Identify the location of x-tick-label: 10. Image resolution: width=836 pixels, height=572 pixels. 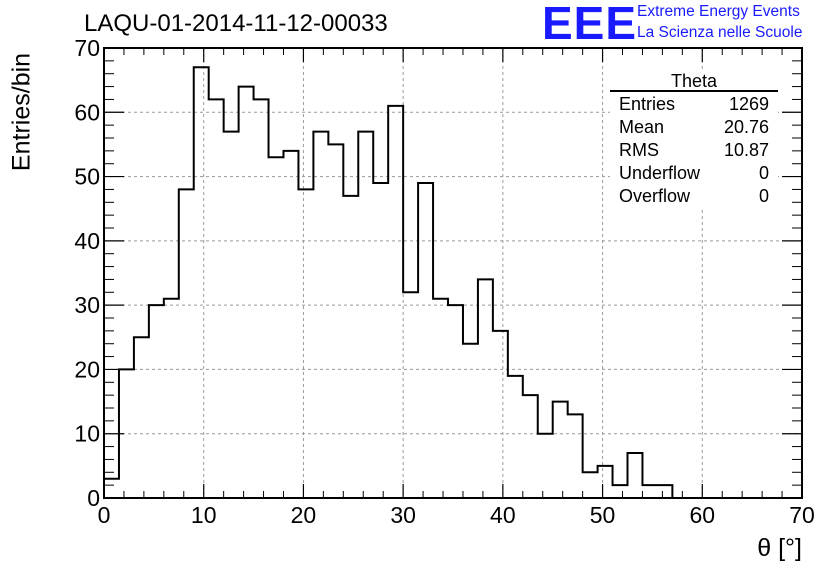
(204, 515).